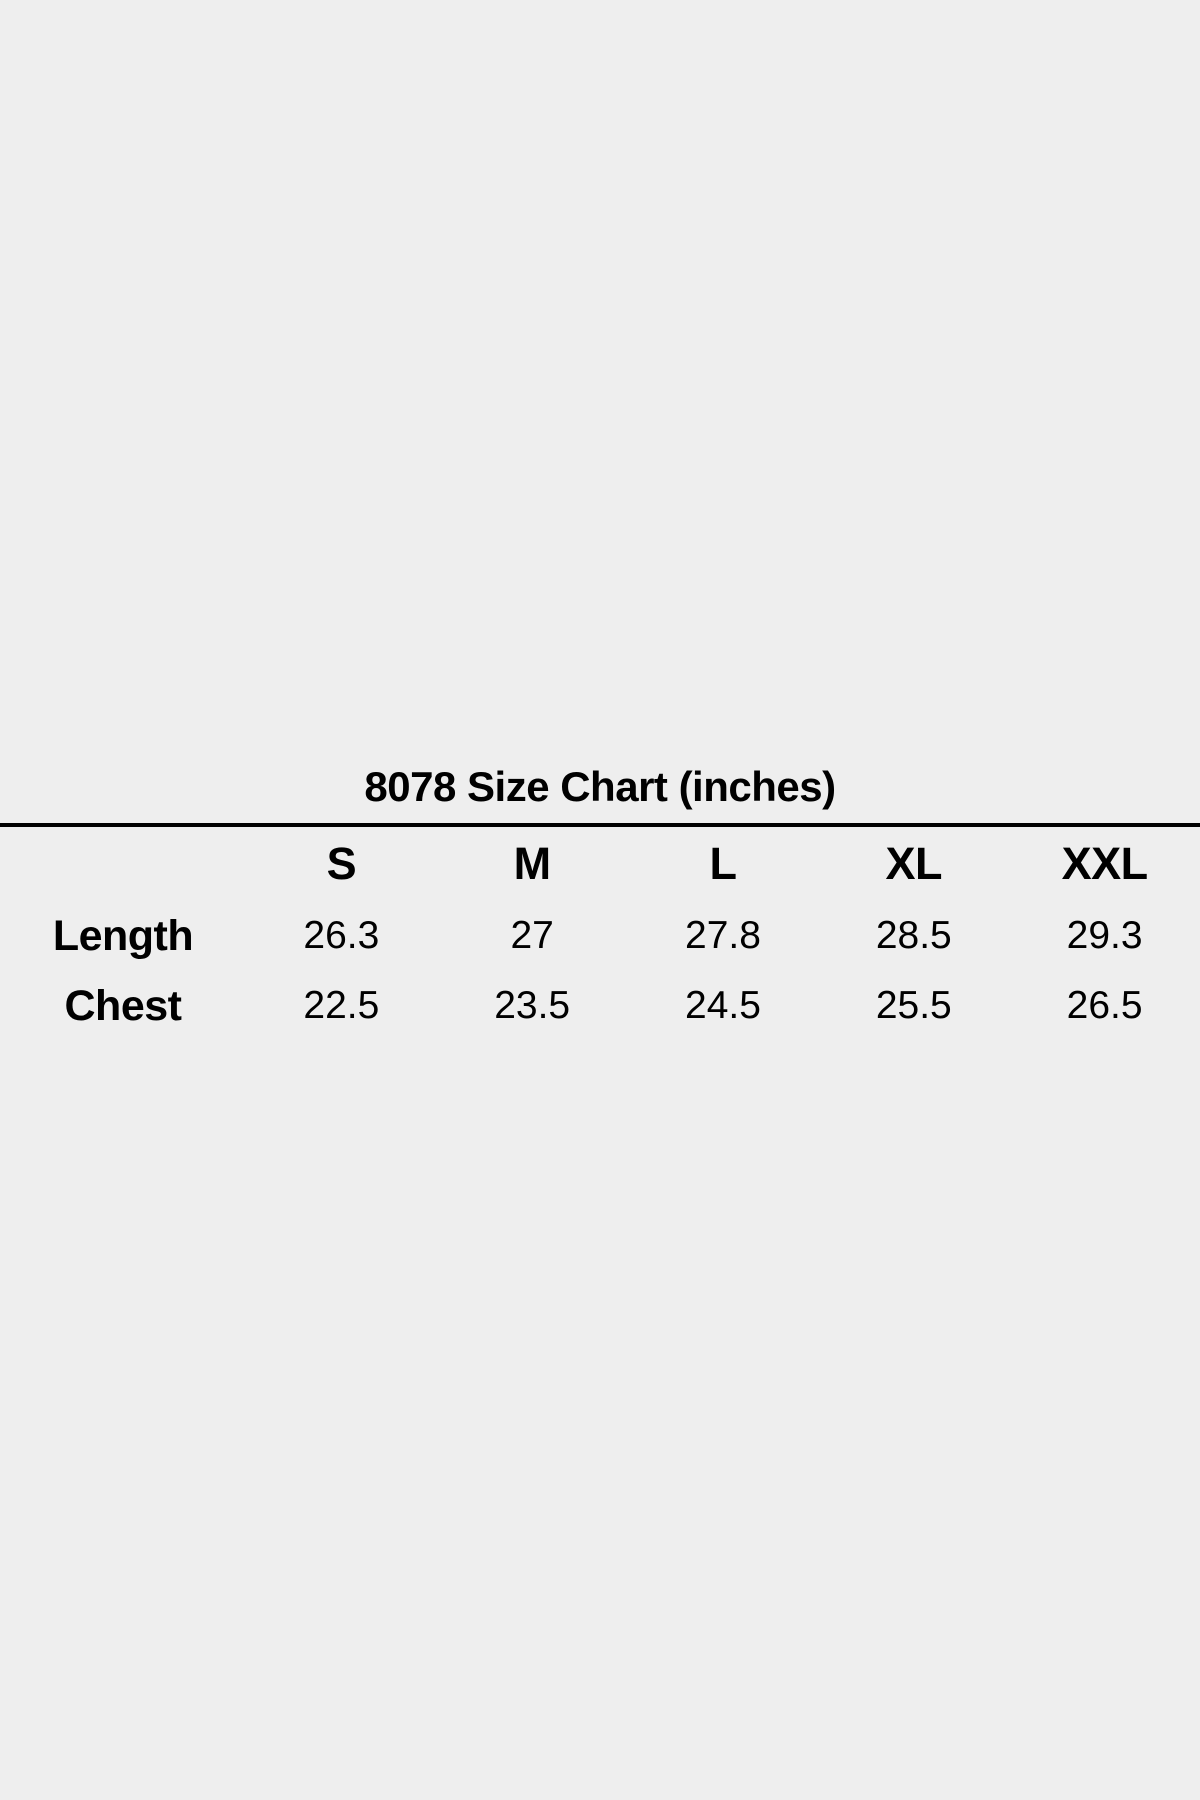 This screenshot has height=1800, width=1200. What do you see at coordinates (723, 935) in the screenshot?
I see `length-value-l: 27.8` at bounding box center [723, 935].